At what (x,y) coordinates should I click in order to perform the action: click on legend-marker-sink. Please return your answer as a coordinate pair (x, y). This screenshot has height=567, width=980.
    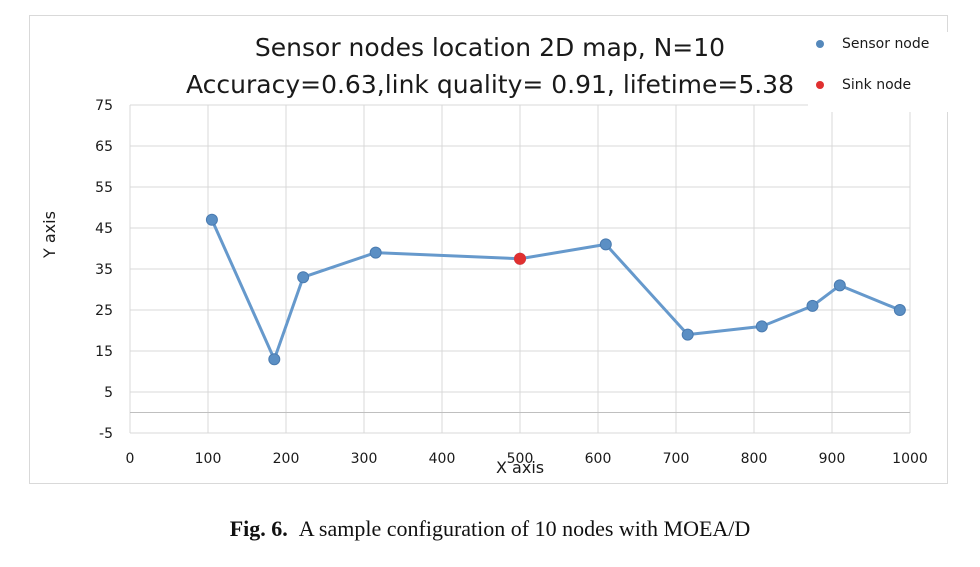
    Looking at the image, I should click on (820, 85).